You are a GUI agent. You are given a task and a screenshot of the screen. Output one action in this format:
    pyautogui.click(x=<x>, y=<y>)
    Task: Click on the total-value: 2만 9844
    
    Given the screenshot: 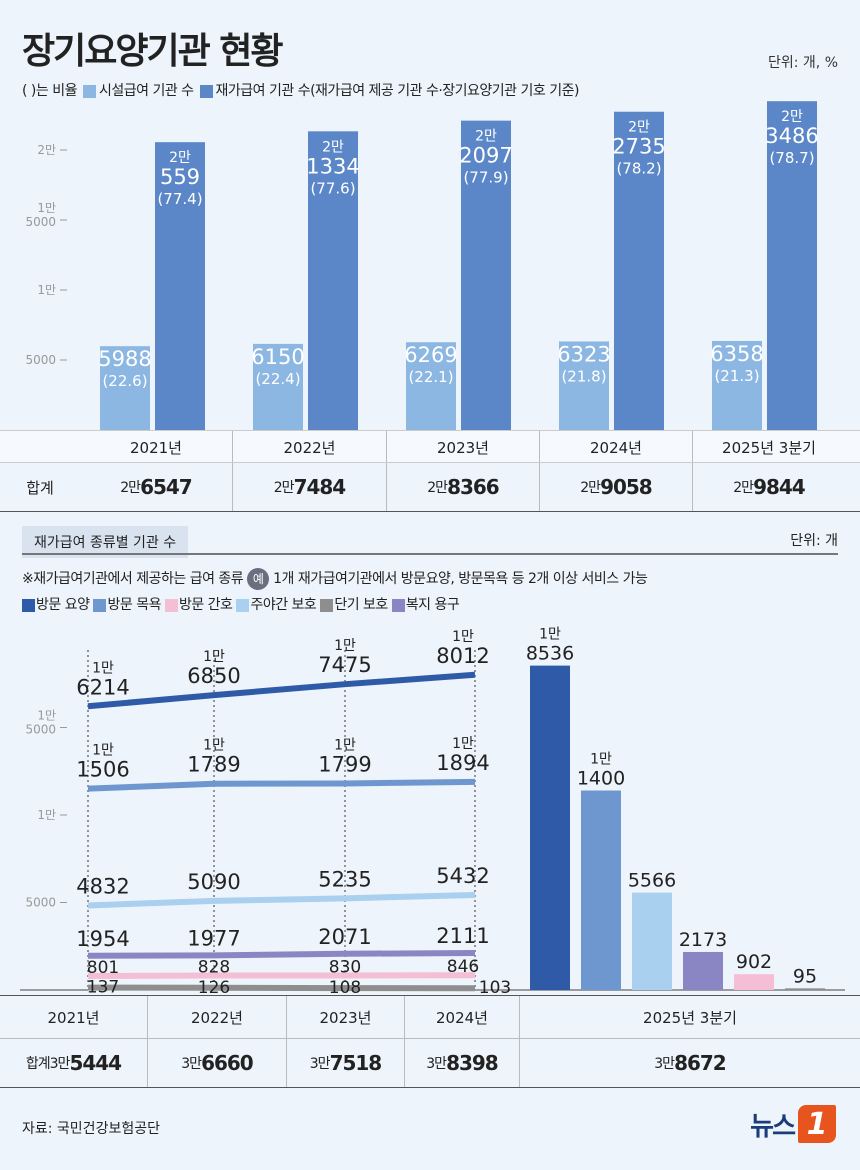 What is the action you would take?
    pyautogui.click(x=769, y=487)
    